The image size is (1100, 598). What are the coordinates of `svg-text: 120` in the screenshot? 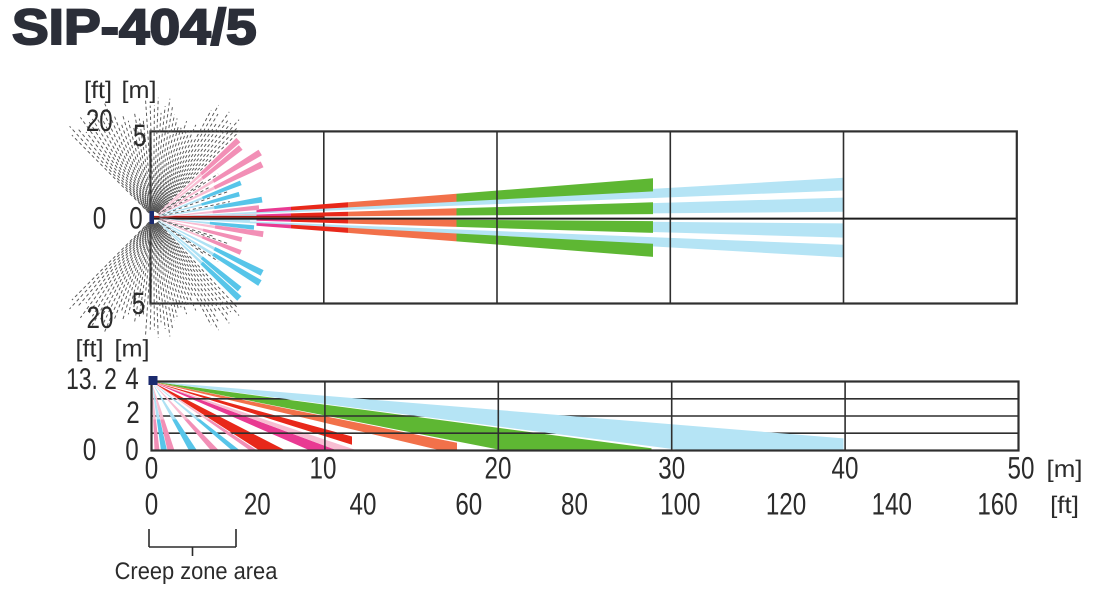 It's located at (786, 504).